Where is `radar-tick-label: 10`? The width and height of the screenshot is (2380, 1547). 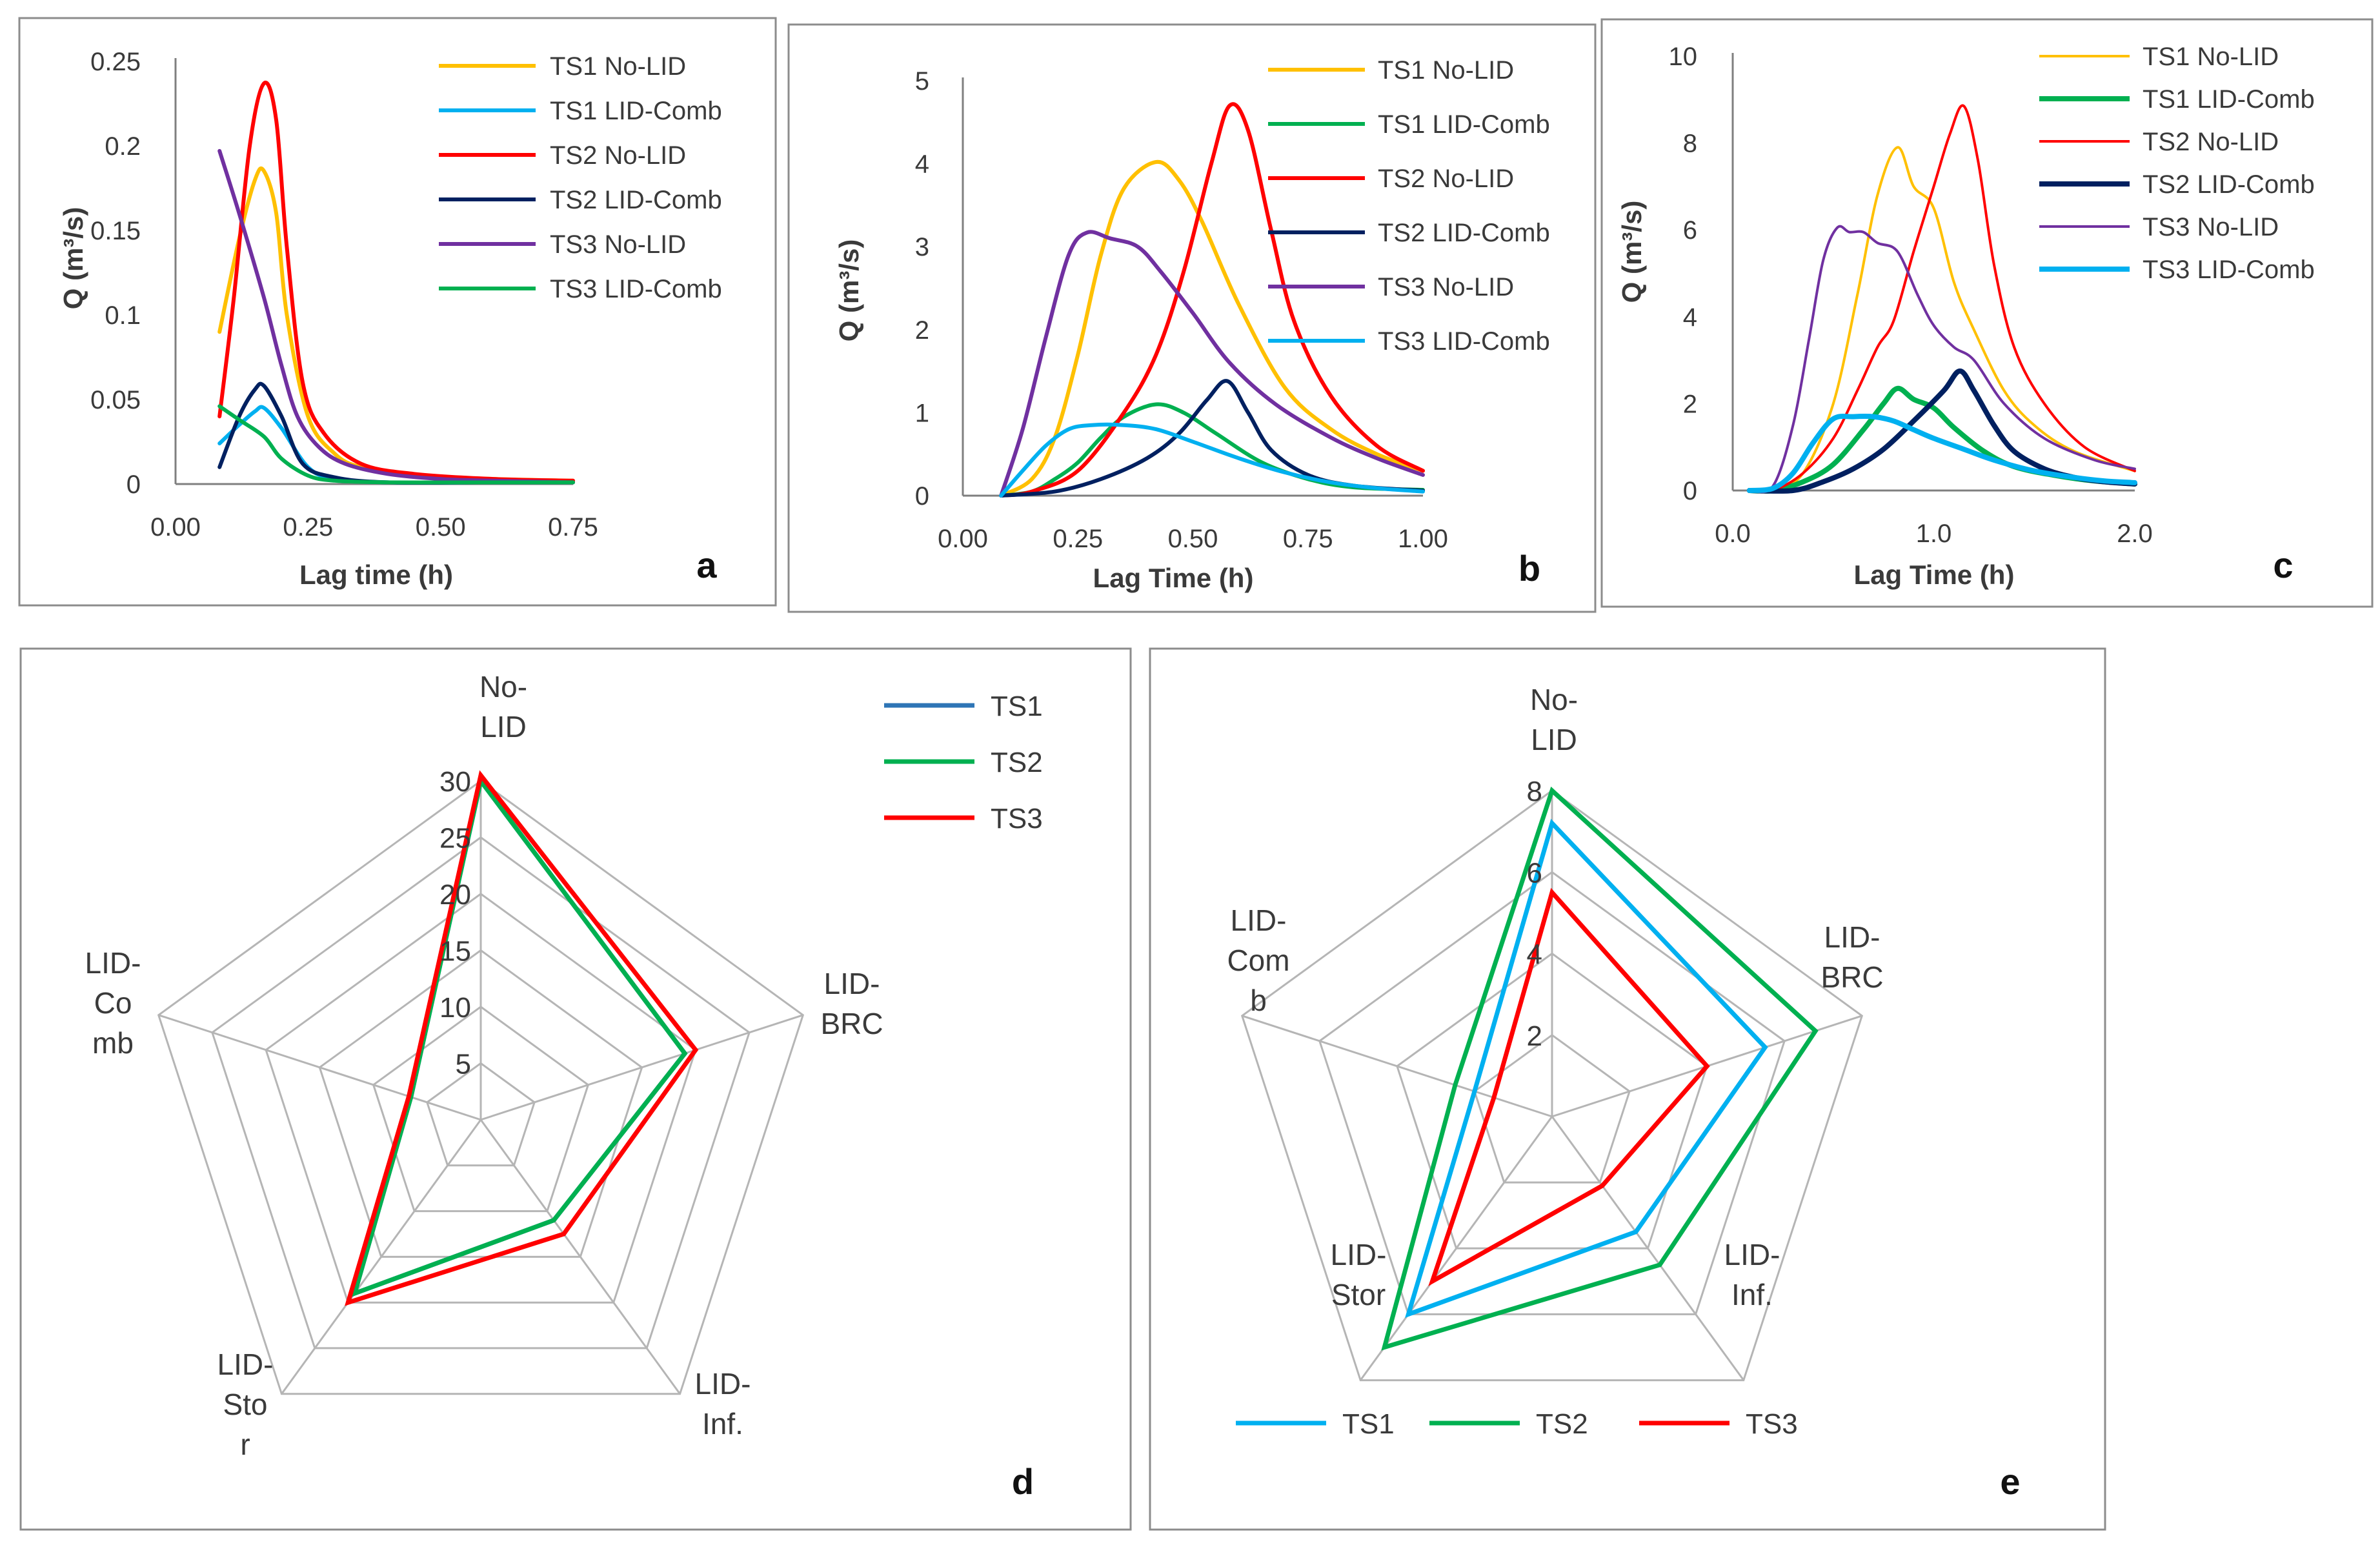
radar-tick-label: 10 is located at coordinates (455, 1008).